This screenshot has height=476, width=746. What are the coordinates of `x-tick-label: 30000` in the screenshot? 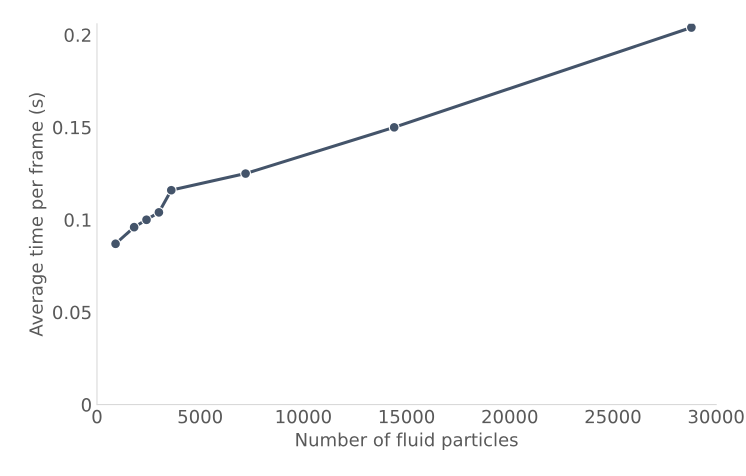 It's located at (716, 417).